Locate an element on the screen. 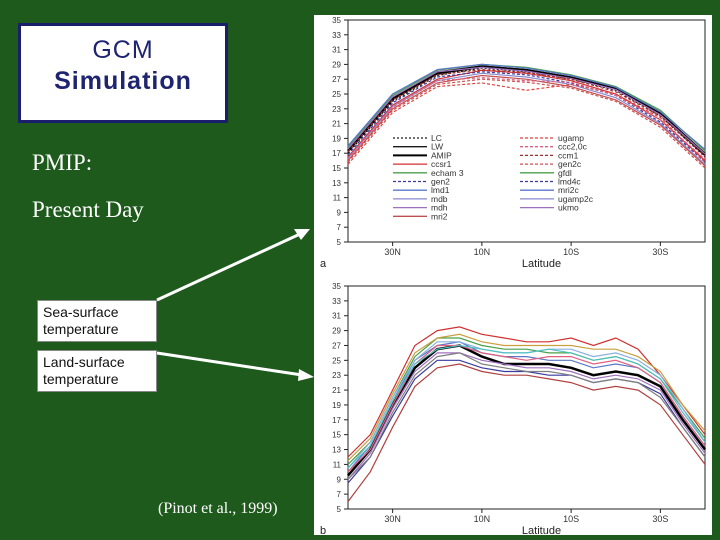  panel-label: b is located at coordinates (323, 531).